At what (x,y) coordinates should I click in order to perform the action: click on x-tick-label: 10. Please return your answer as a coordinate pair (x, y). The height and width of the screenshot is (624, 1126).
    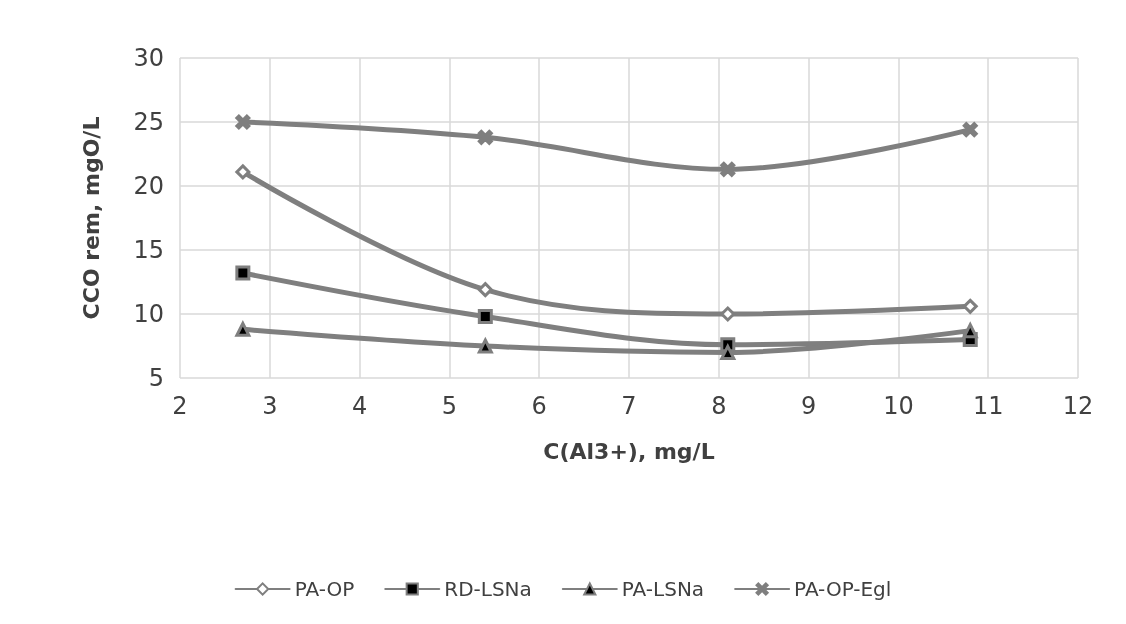
    Looking at the image, I should click on (898, 406).